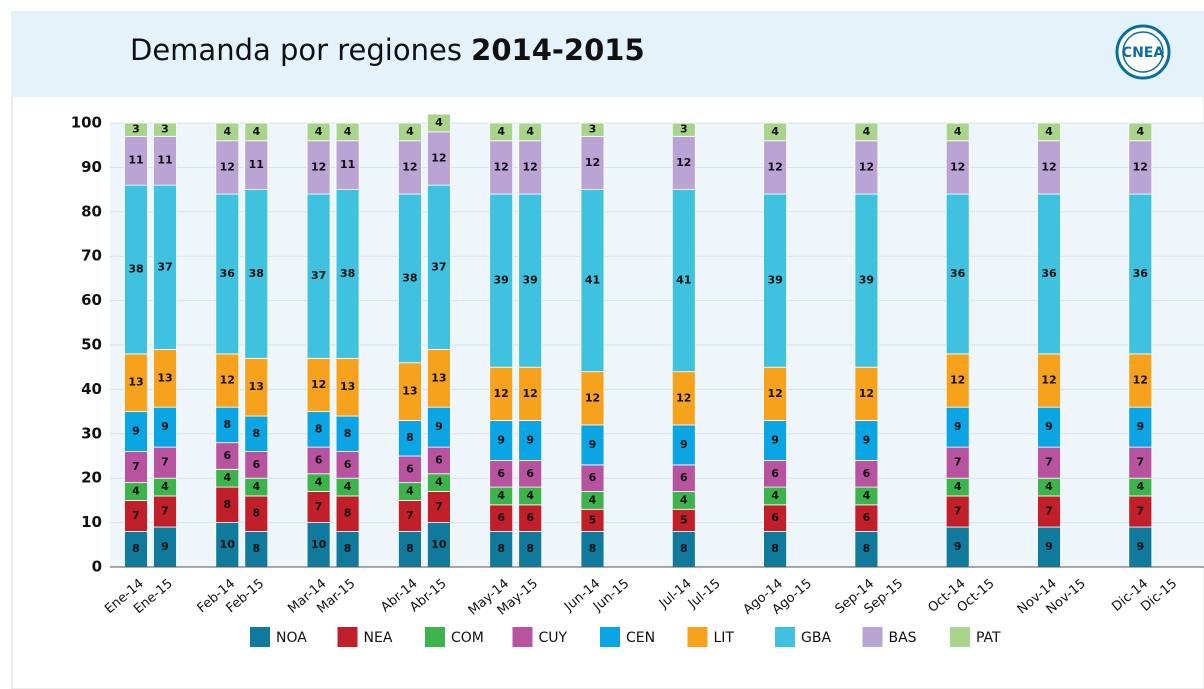 Image resolution: width=1204 pixels, height=689 pixels. Describe the element at coordinates (378, 638) in the screenshot. I see `legend-label: NEA` at that location.